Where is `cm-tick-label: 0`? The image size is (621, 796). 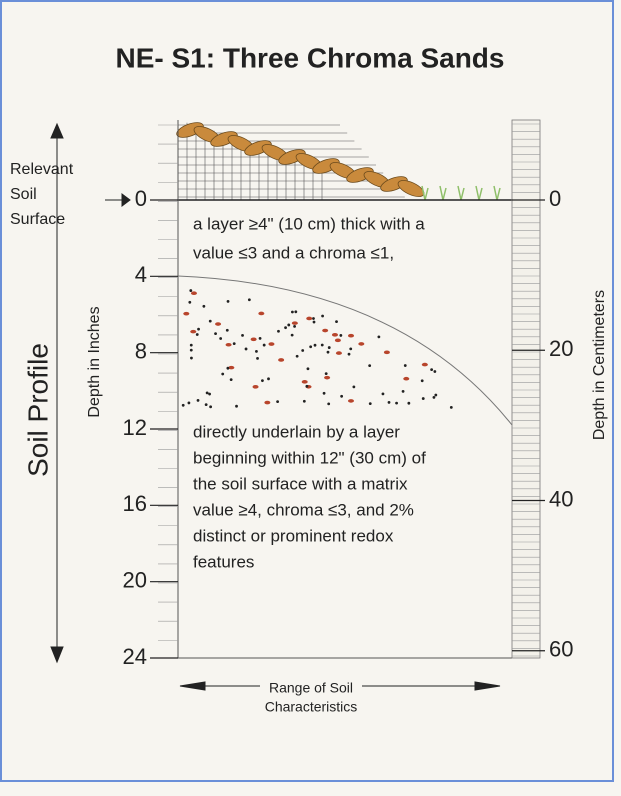 cm-tick-label: 0 is located at coordinates (555, 198).